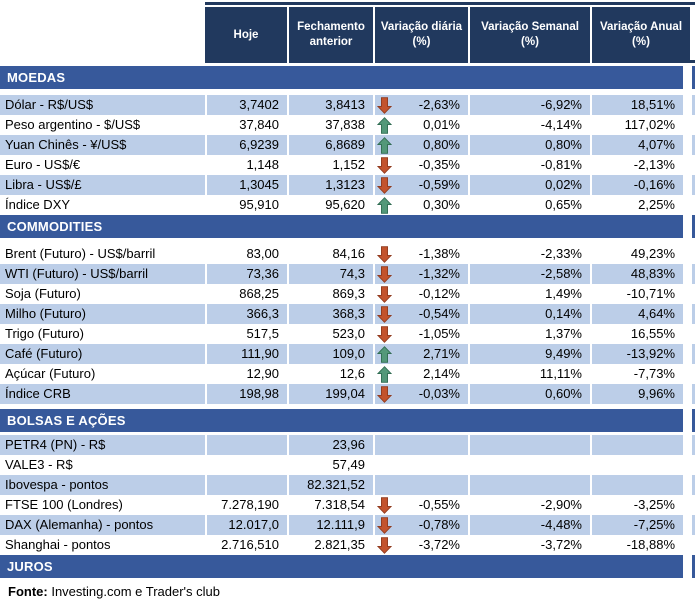  I want to click on table-row: VALE3 - R$ 57,49, so click(341, 465).